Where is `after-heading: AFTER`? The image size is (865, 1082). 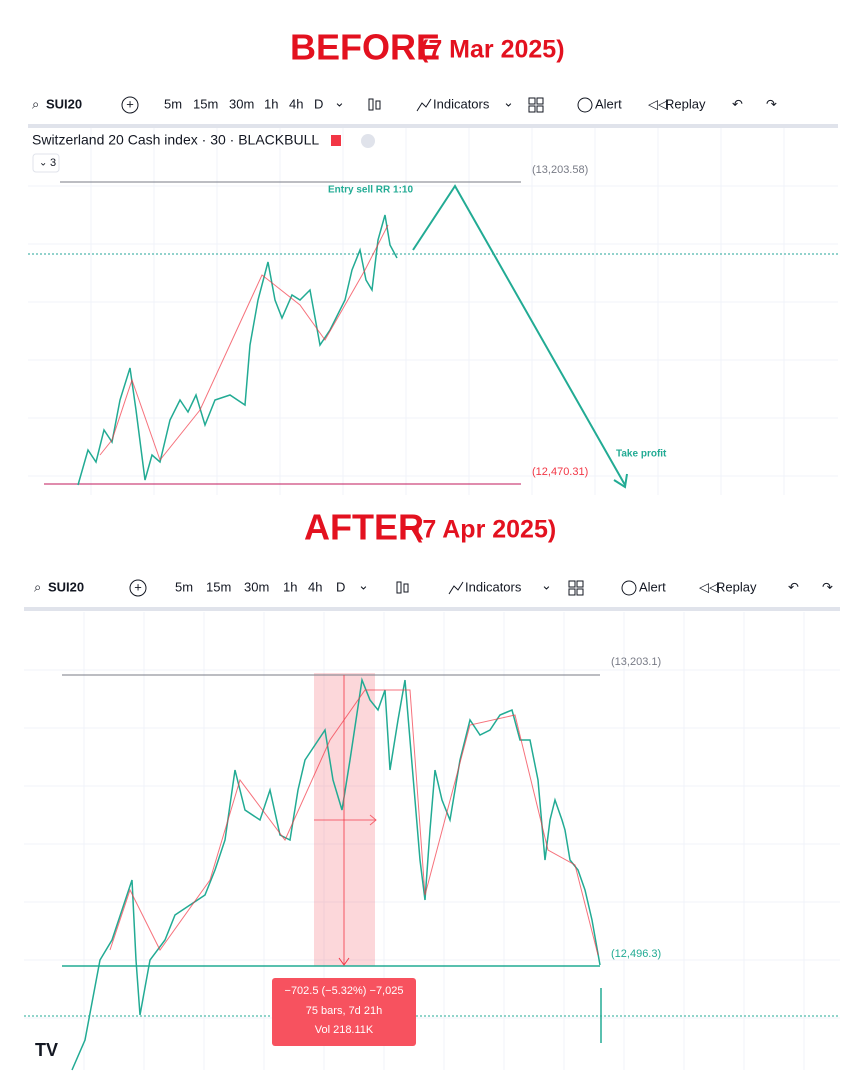 after-heading: AFTER is located at coordinates (364, 527).